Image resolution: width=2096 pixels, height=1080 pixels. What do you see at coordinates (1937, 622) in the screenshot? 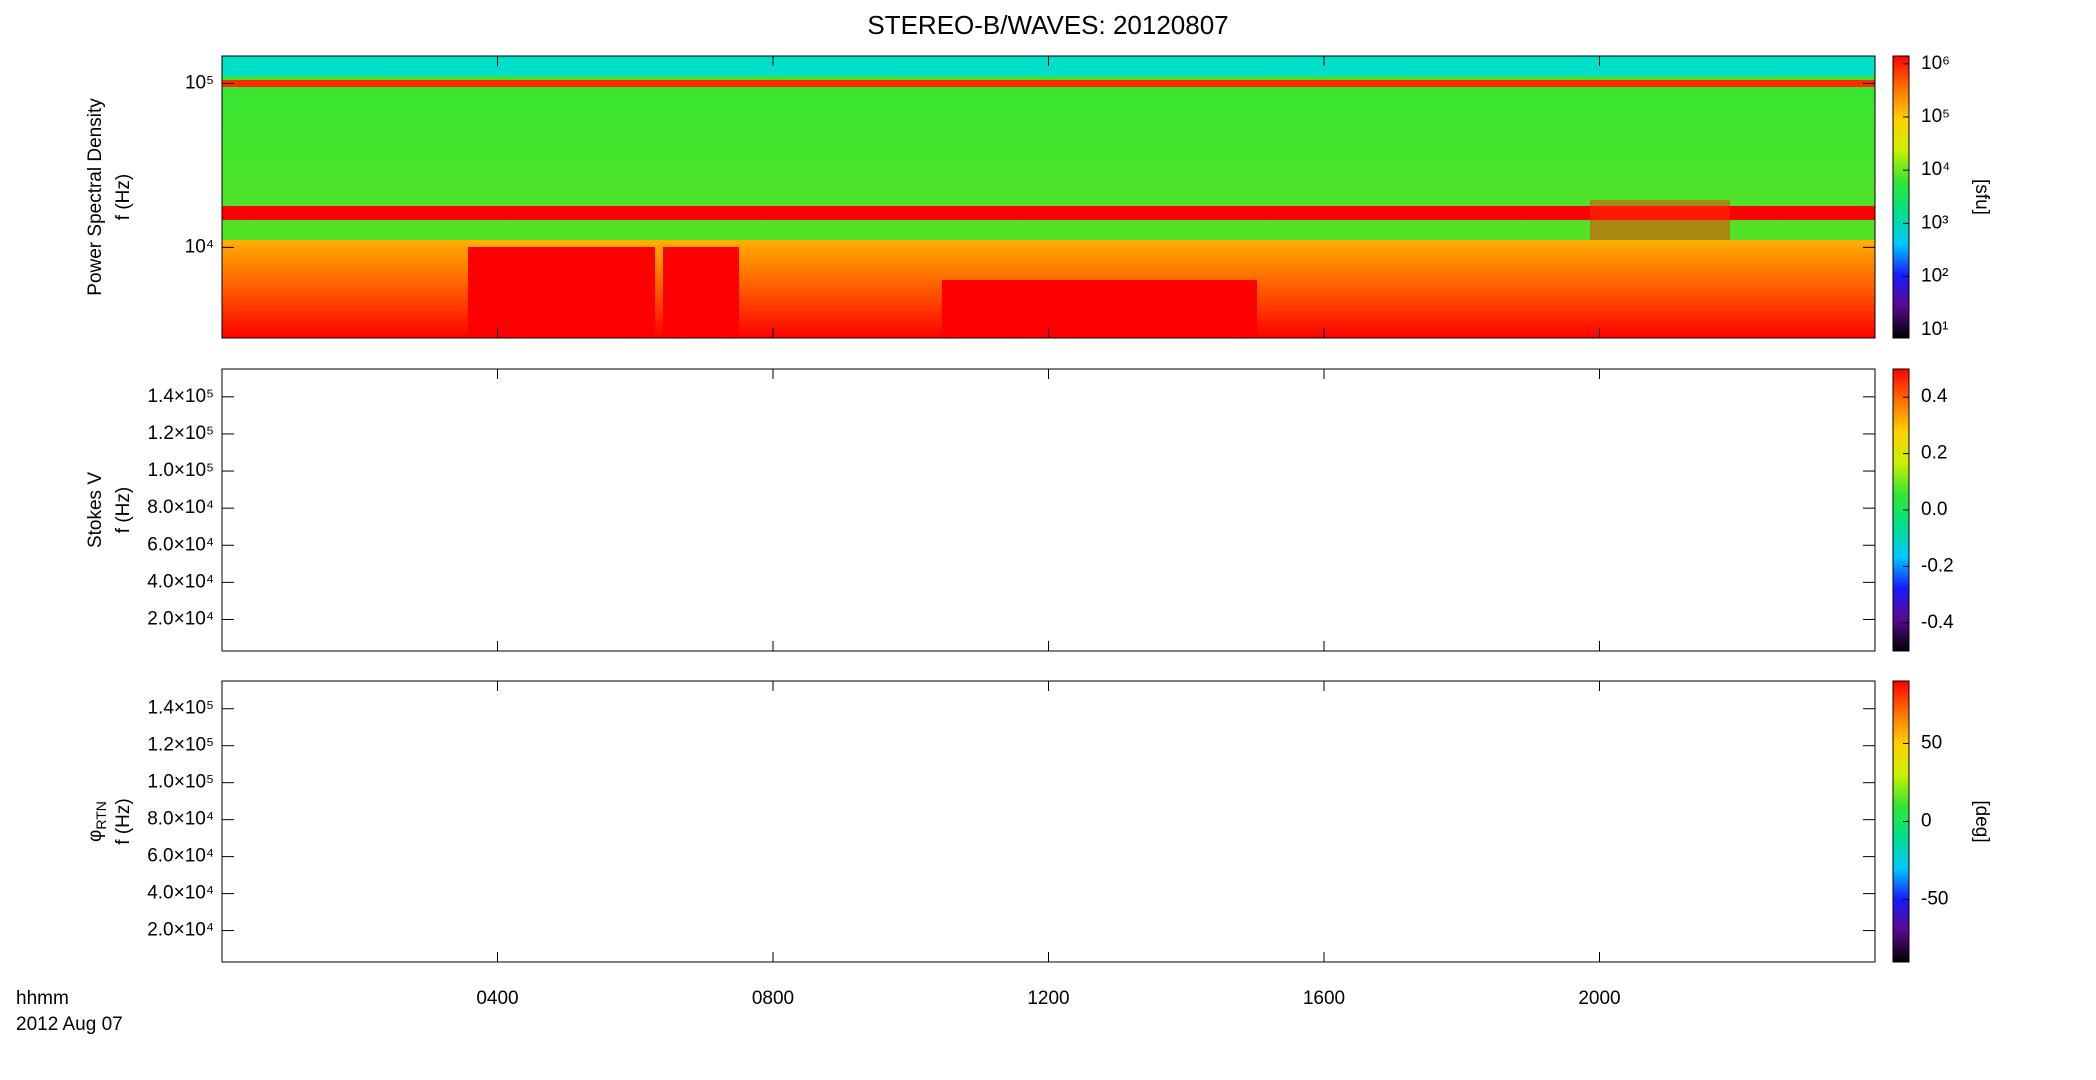
I see `colorbar-tick-label: -0.4` at bounding box center [1937, 622].